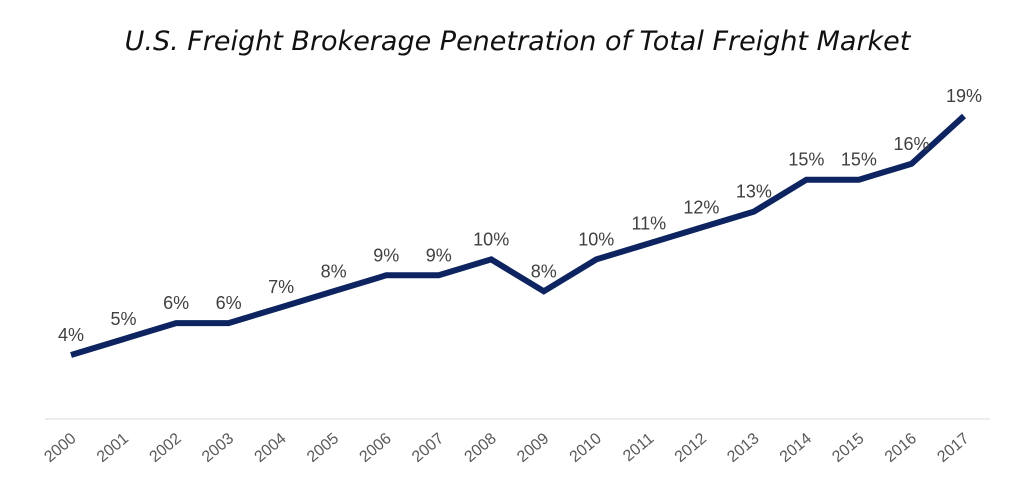 Image resolution: width=1035 pixels, height=497 pixels. I want to click on x-tick-2013: 2013, so click(743, 448).